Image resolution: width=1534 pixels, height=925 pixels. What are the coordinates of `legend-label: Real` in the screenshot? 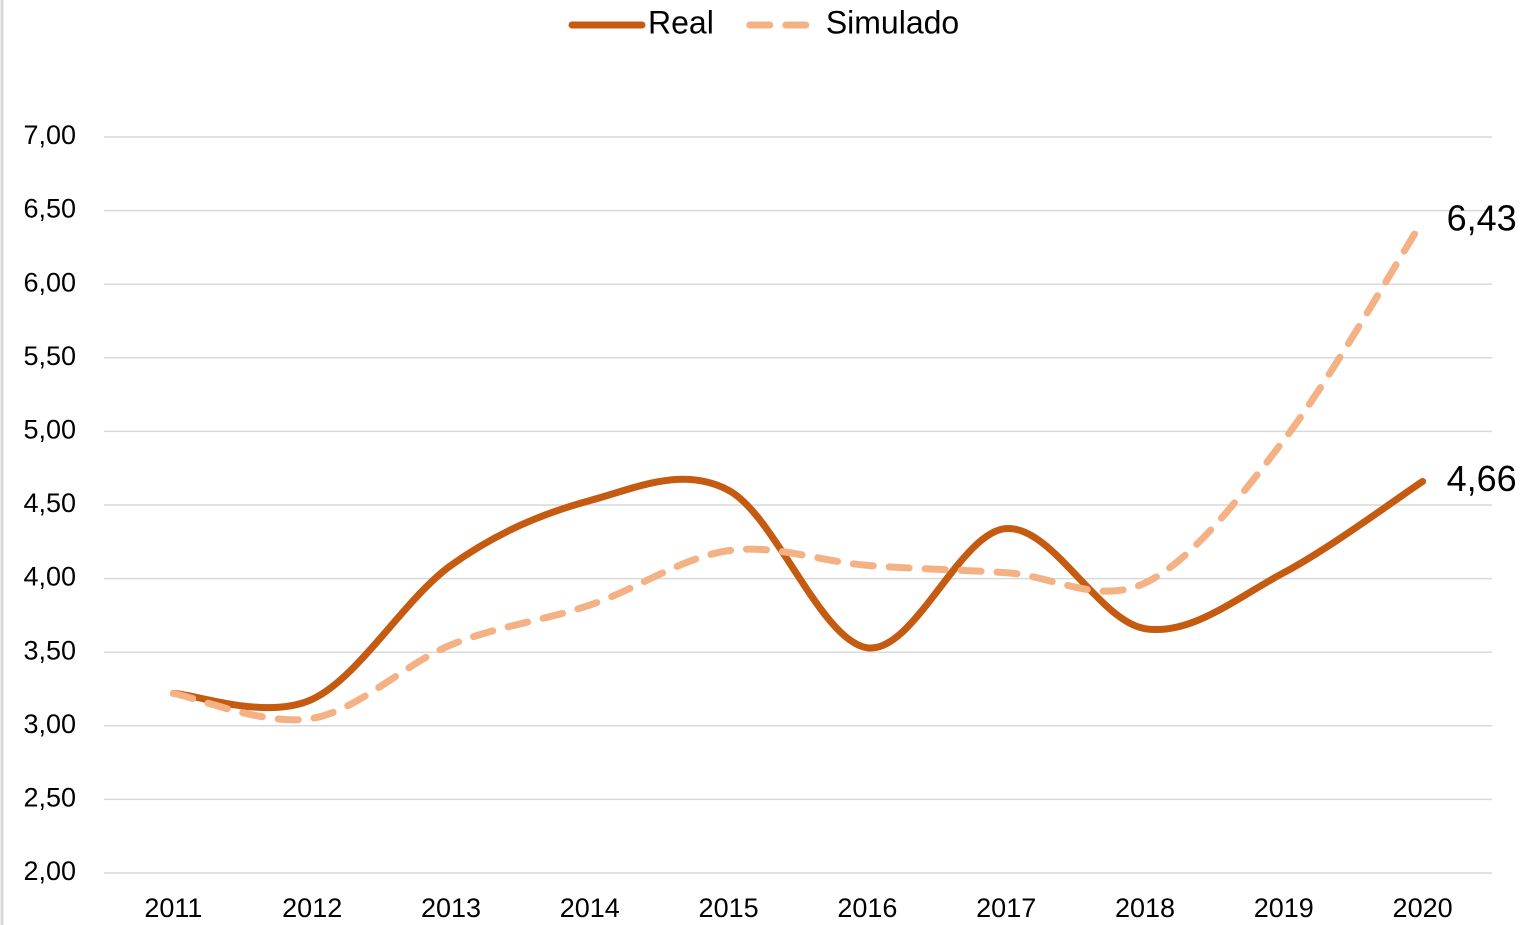 It's located at (681, 22).